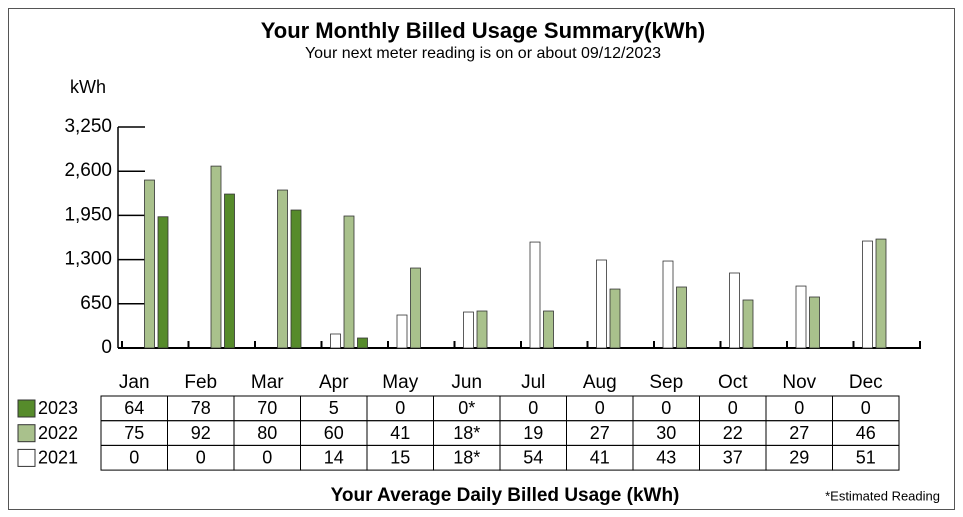 The width and height of the screenshot is (963, 517). What do you see at coordinates (733, 458) in the screenshot?
I see `table-value: 37` at bounding box center [733, 458].